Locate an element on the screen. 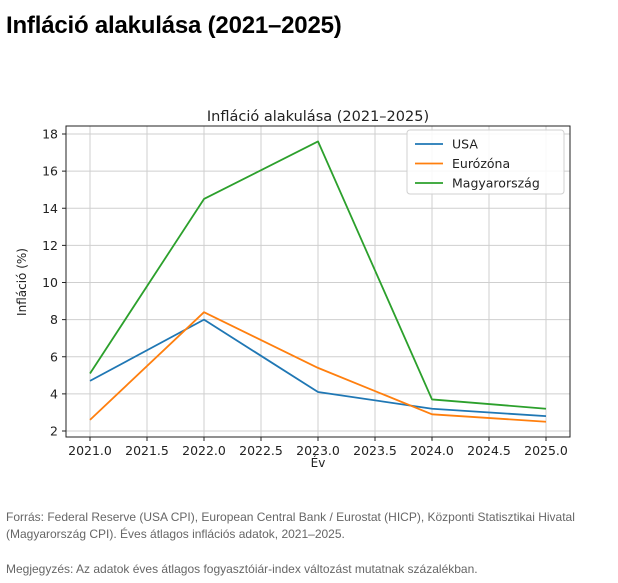 This screenshot has height=583, width=618. y-axis-label: Infláció (%) is located at coordinates (22, 282).